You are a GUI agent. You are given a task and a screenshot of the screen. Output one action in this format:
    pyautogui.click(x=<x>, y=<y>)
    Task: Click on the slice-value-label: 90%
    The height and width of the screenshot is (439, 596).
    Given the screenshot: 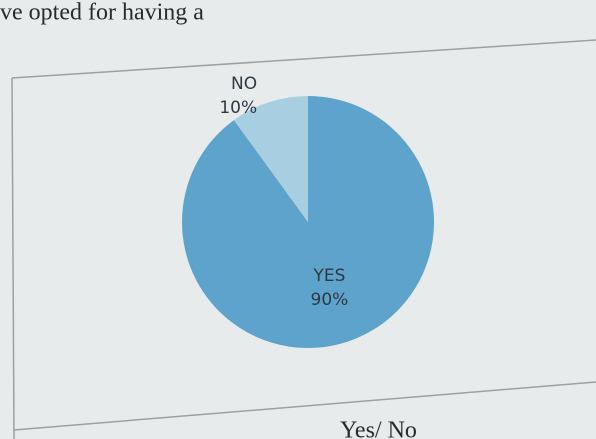 What is the action you would take?
    pyautogui.click(x=330, y=300)
    